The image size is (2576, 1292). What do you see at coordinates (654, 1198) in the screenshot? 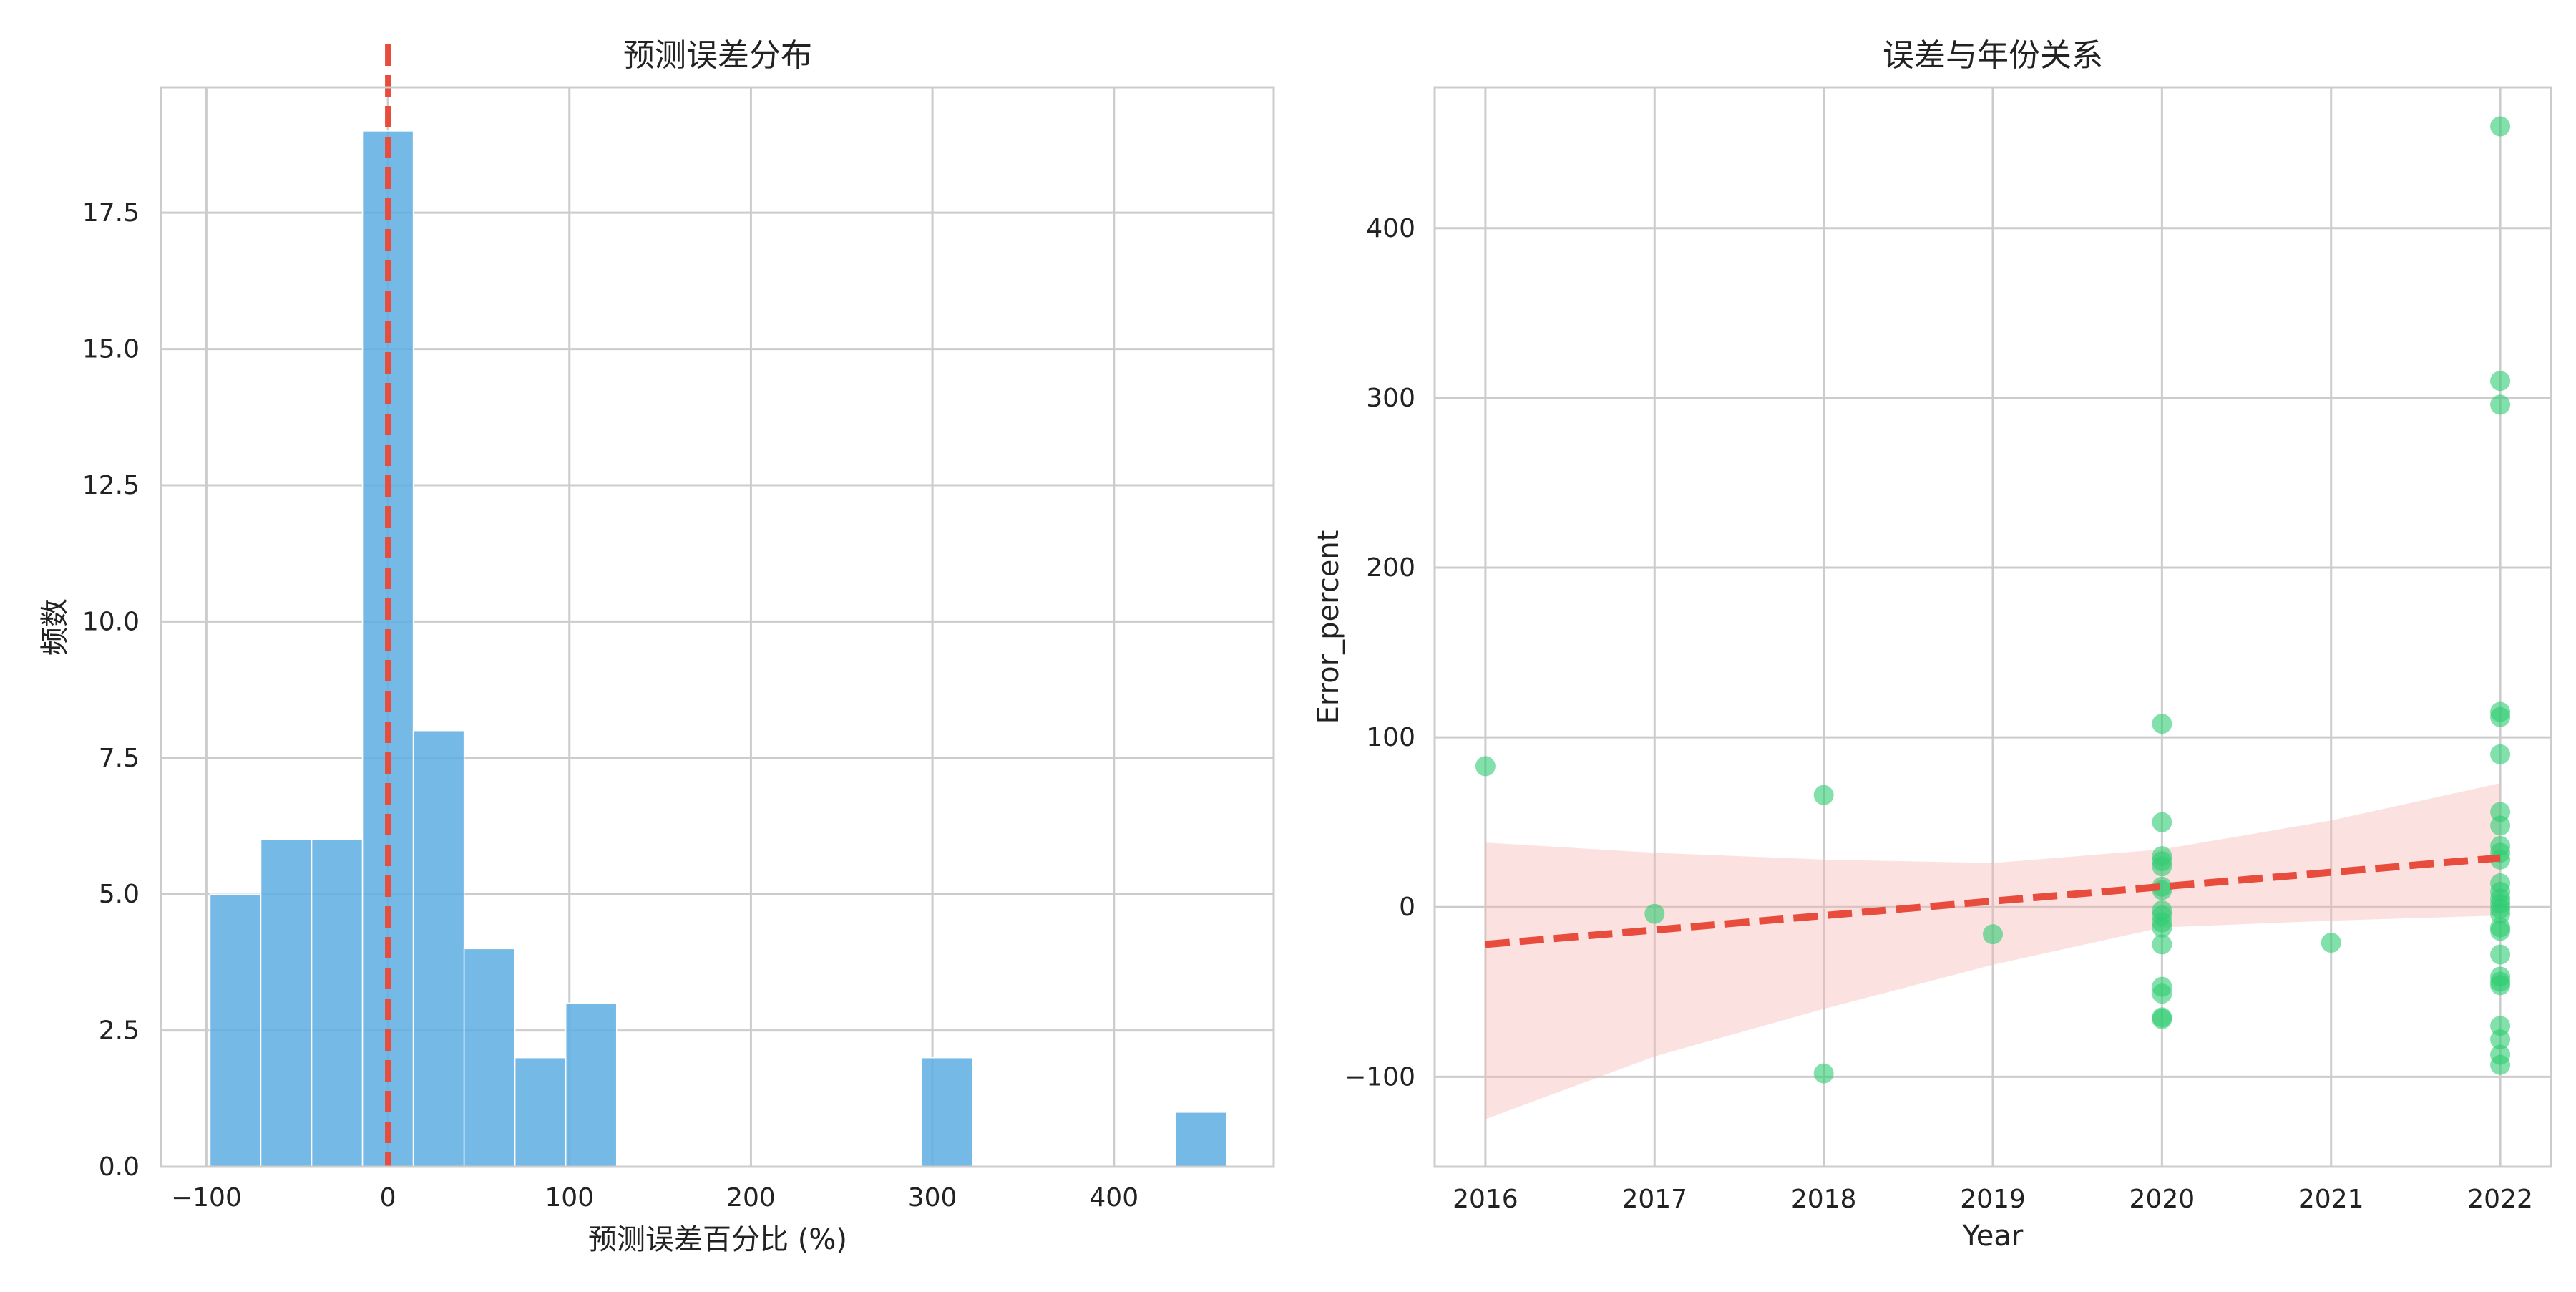
I see `histogram-x-ticks: −100 0 100 200 300 400` at bounding box center [654, 1198].